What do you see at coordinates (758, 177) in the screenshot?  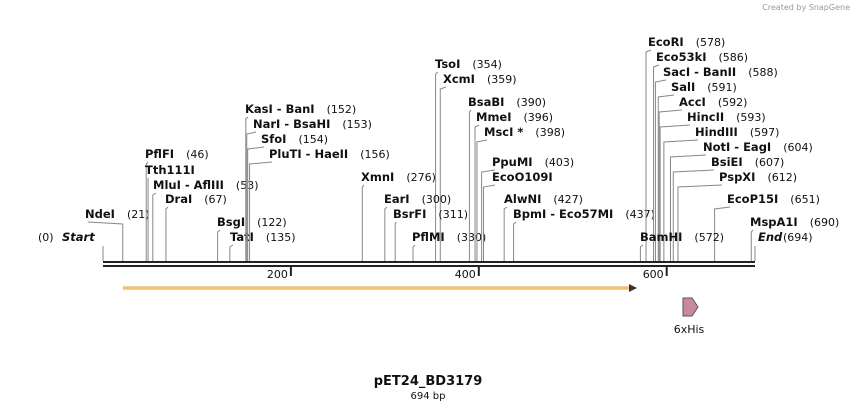 I see `site-label: PspXI (612)` at bounding box center [758, 177].